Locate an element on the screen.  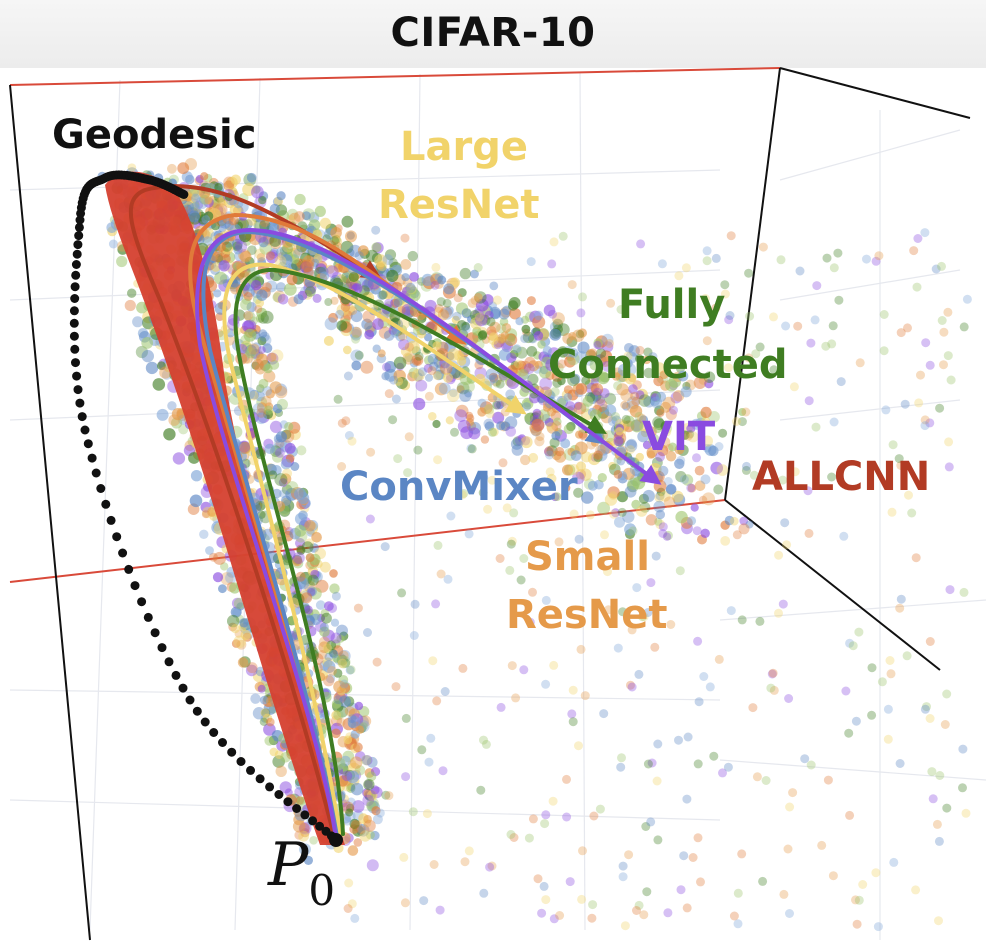
label-fully-connected-line2: Connected is located at coordinates (668, 365).